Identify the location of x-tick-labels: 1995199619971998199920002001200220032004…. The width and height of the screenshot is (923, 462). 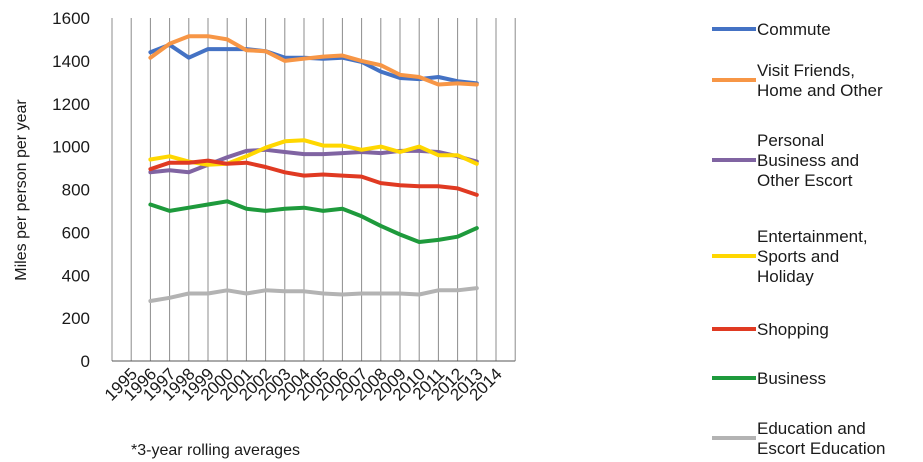
(303, 384).